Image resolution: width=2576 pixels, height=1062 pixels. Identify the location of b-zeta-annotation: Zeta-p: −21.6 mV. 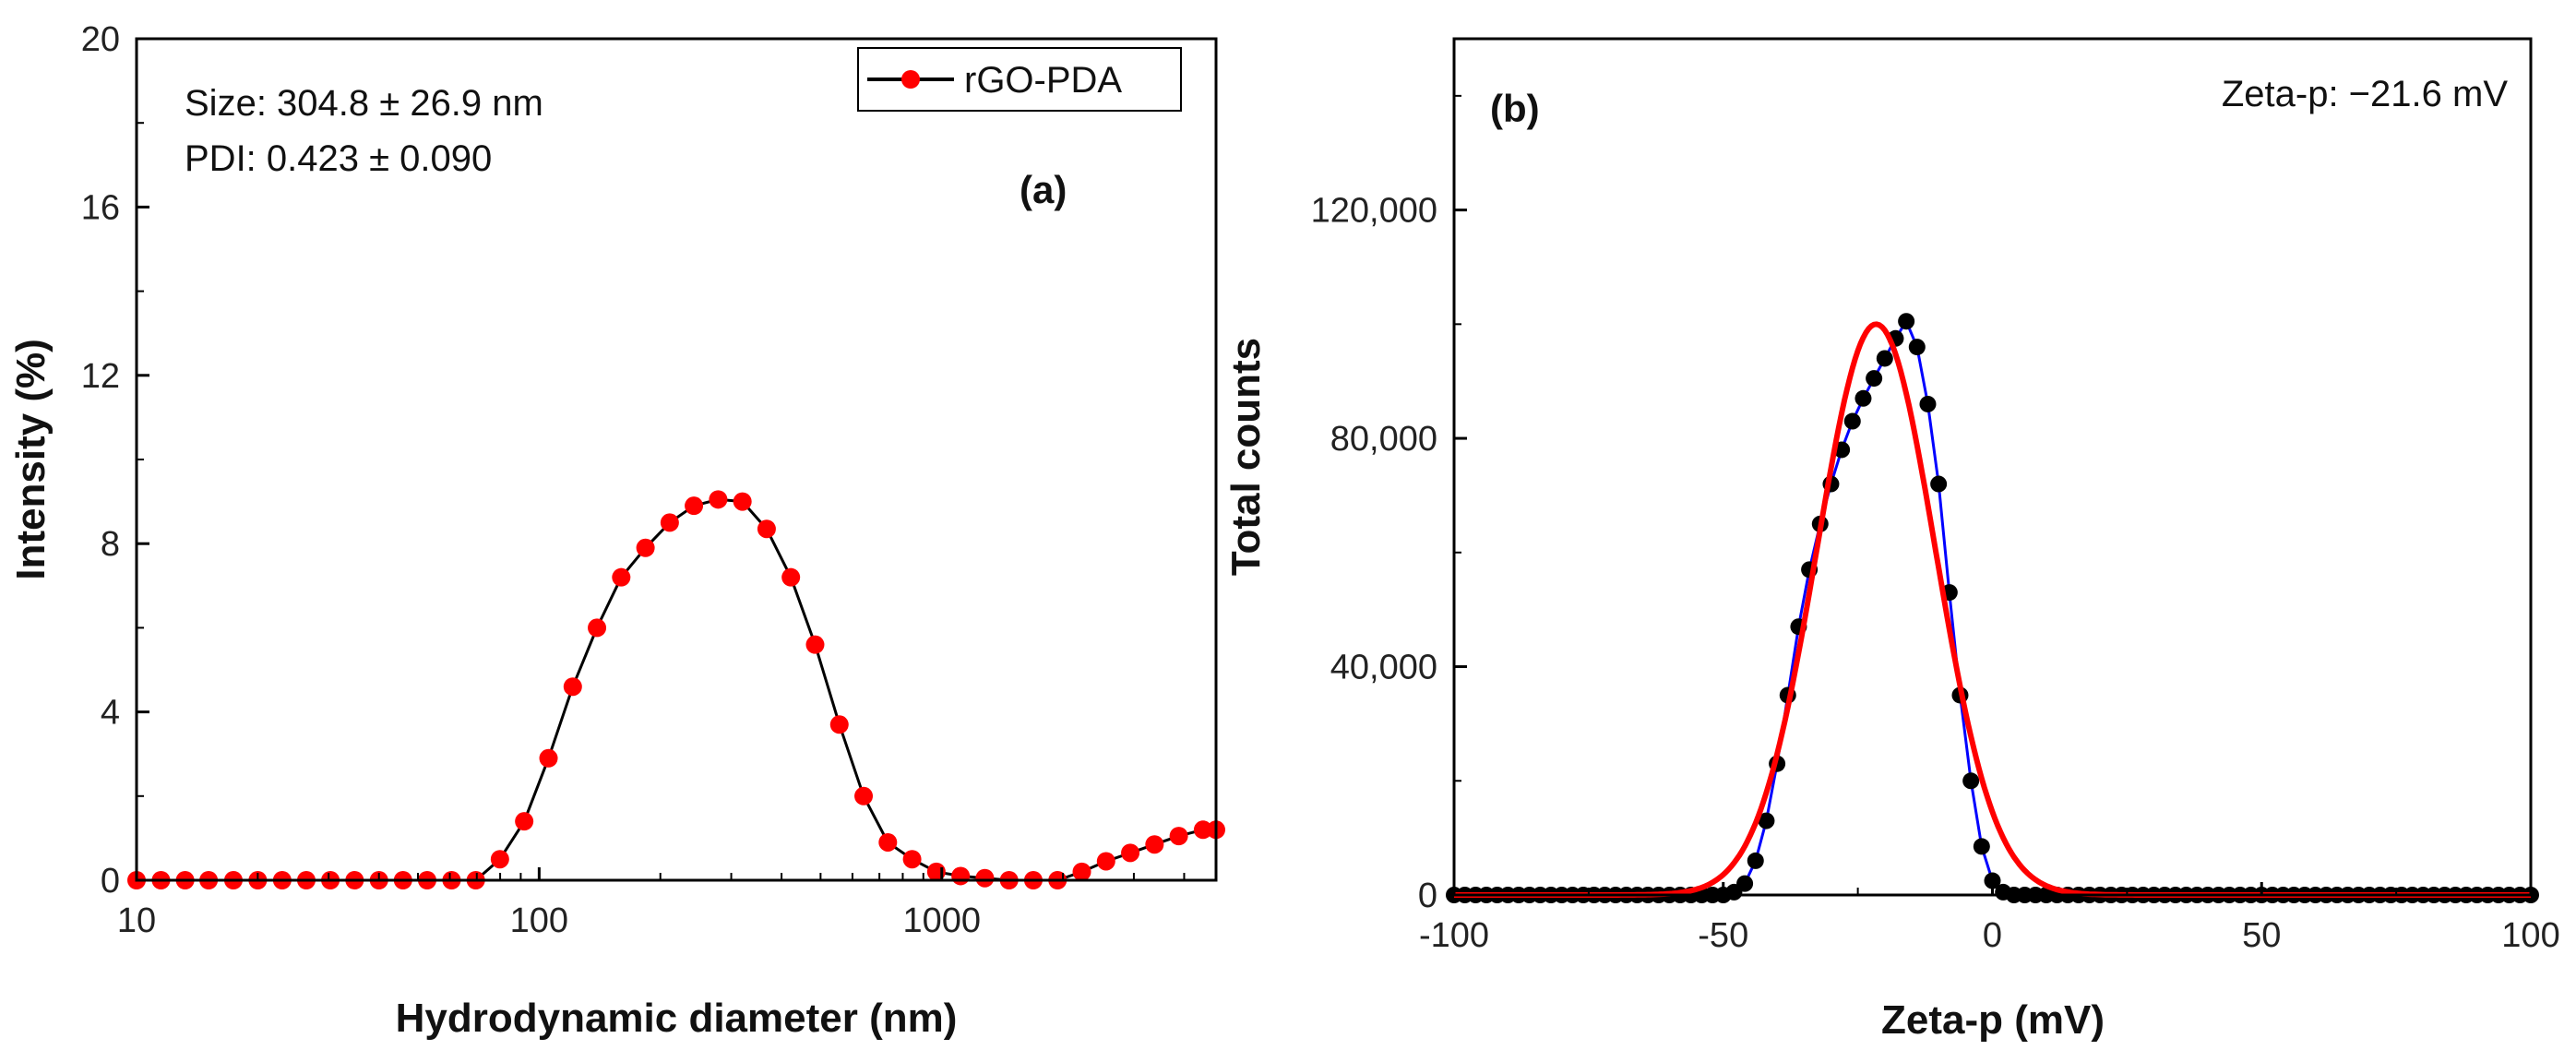
(2365, 94).